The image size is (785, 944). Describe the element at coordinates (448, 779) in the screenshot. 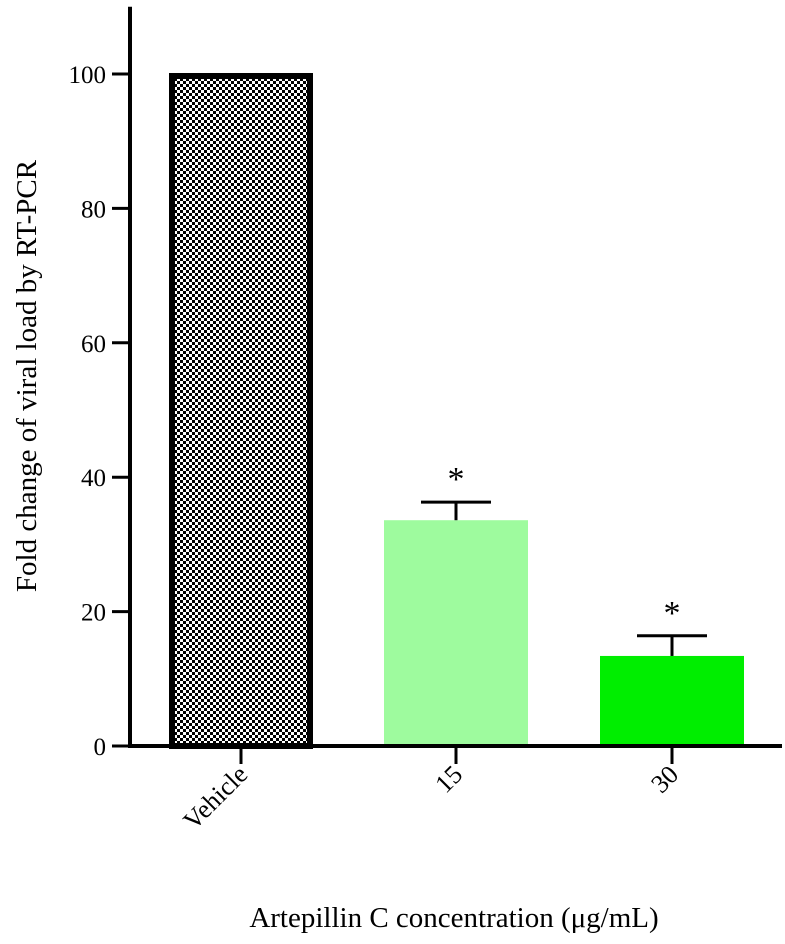

I see `x-tick-label-15: 15` at that location.